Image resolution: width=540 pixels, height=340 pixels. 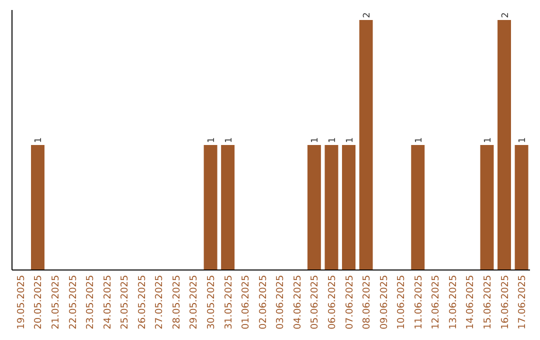 I want to click on x-tick-label: 14.06.2025, so click(x=470, y=302).